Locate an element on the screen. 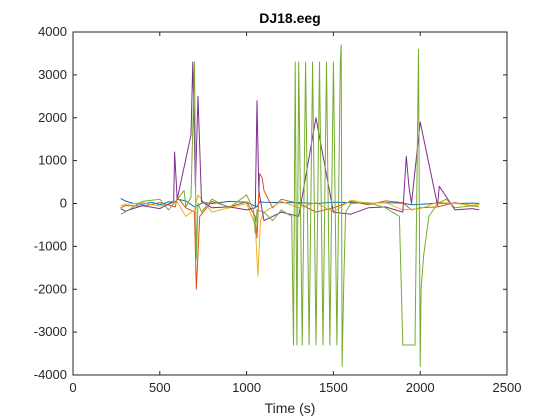  y-tick-label-6: 2000 is located at coordinates (52, 117).